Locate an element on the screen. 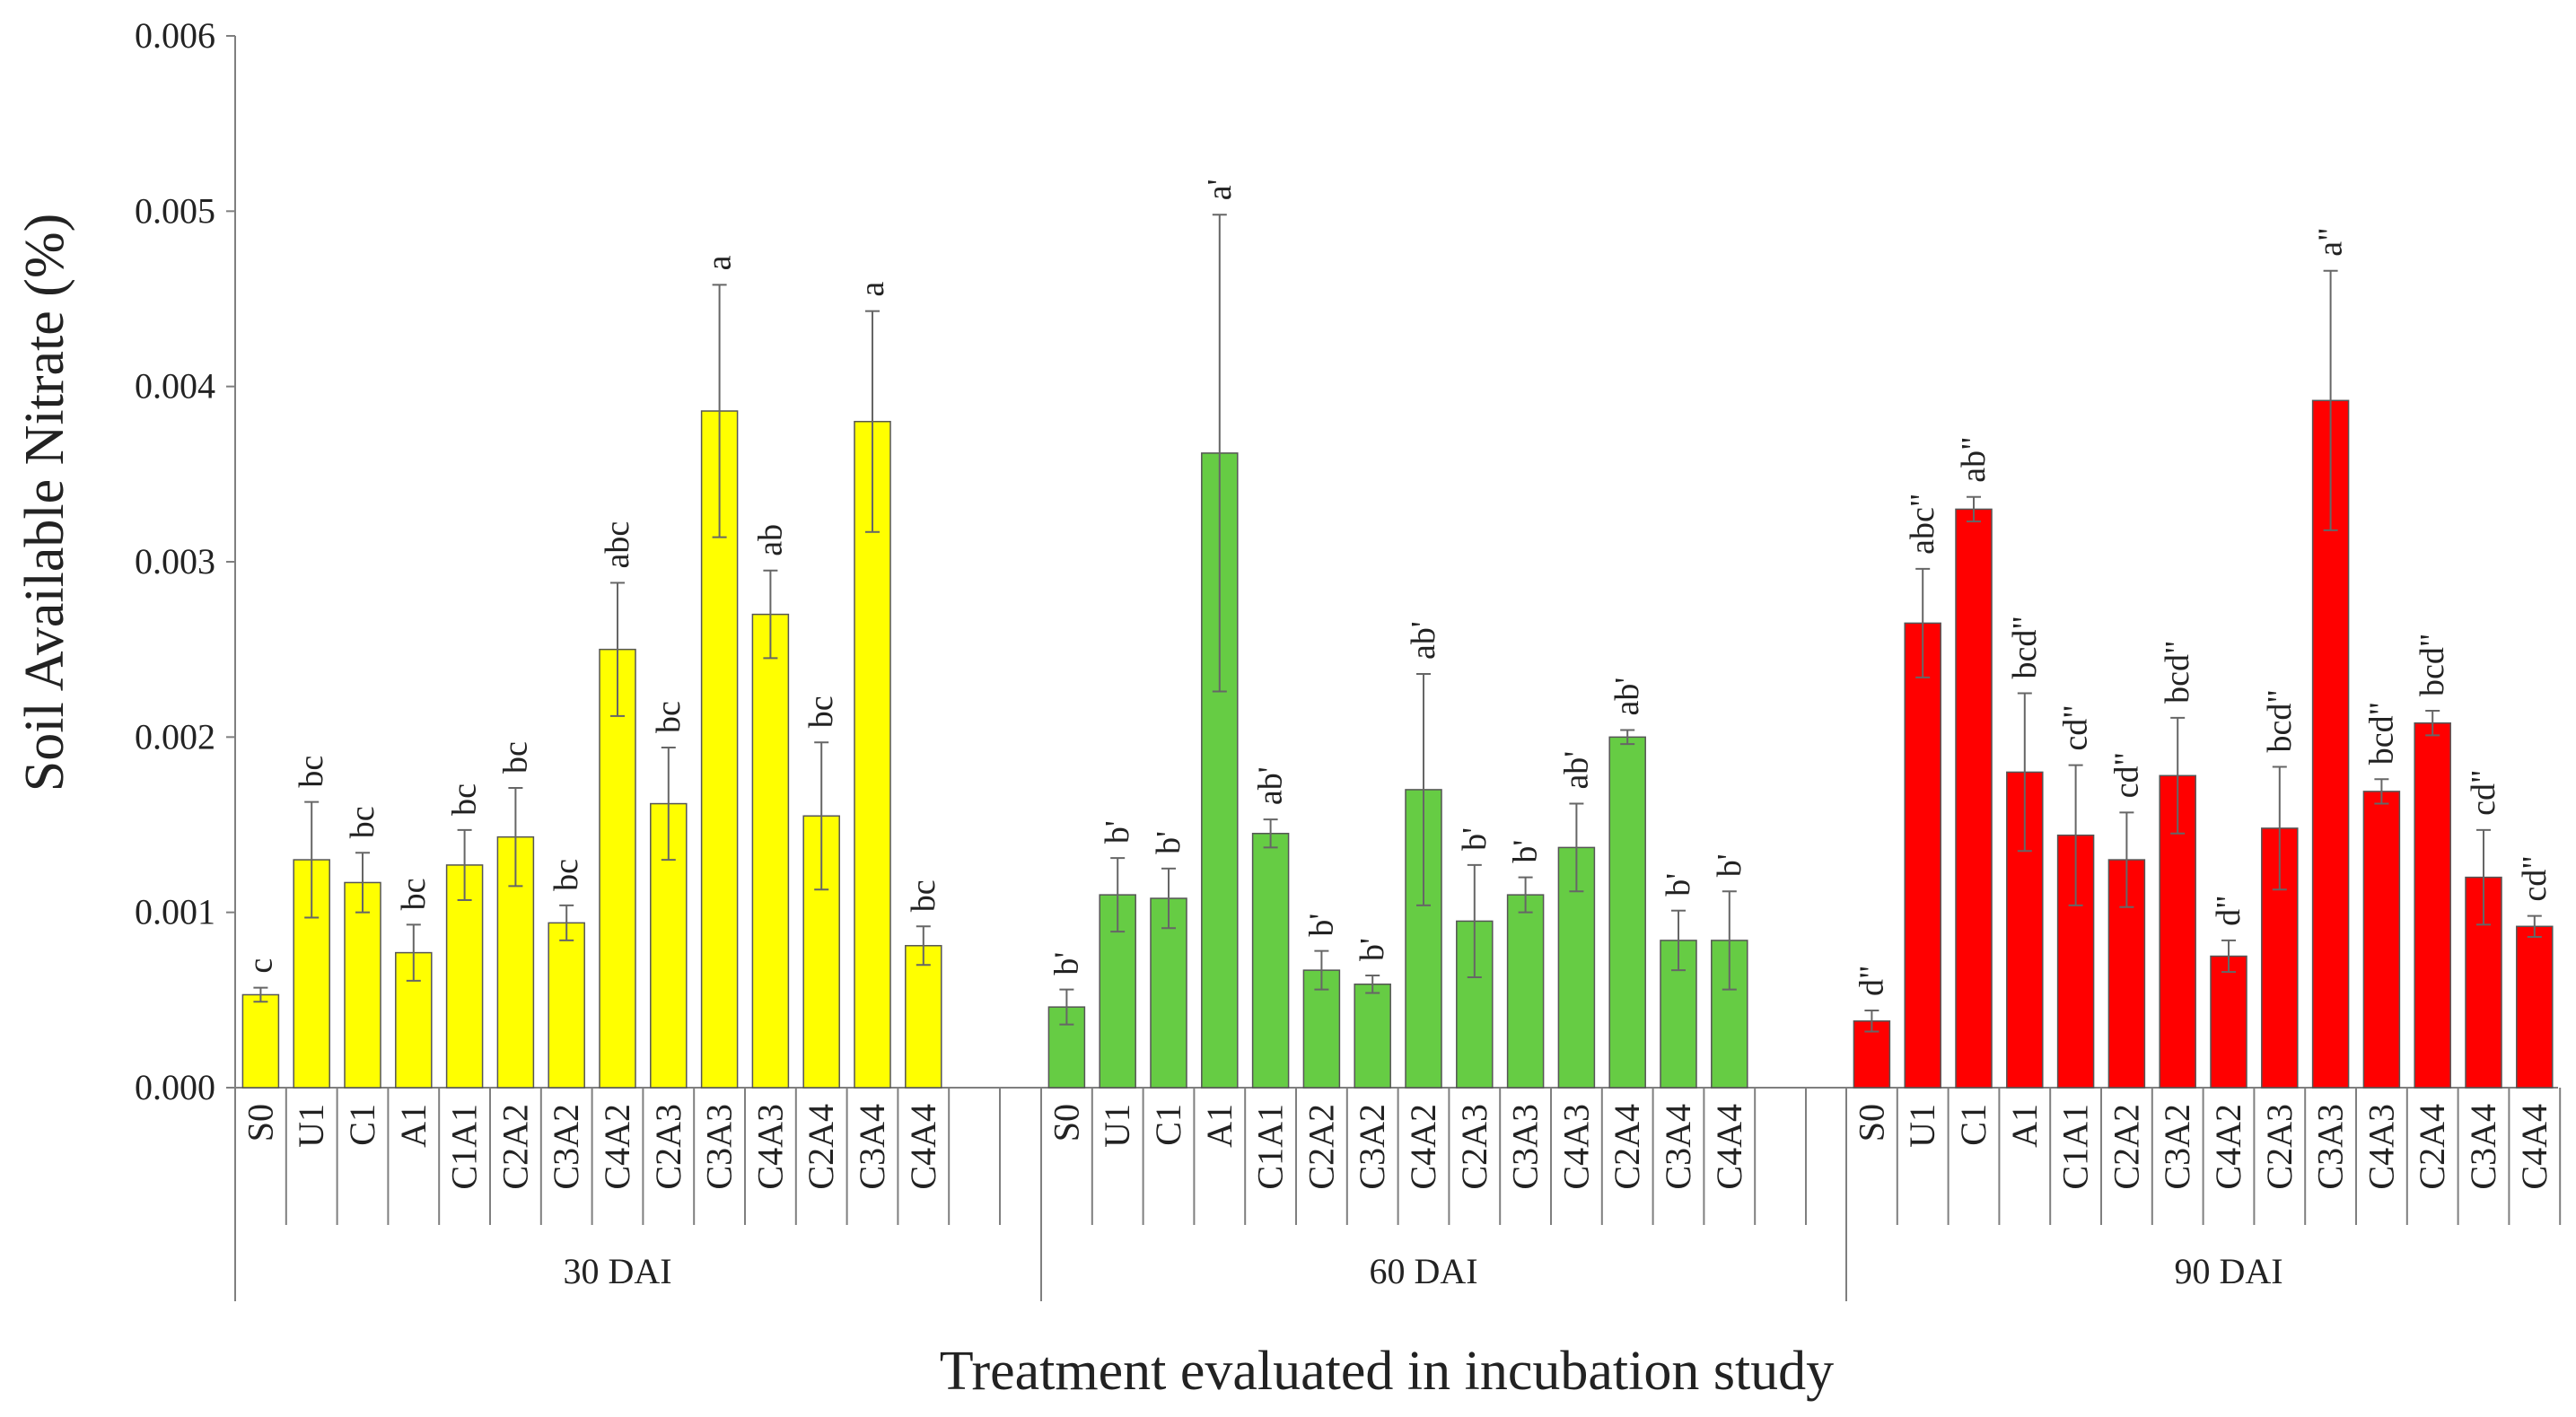 This screenshot has width=2576, height=1417. y-tick-label: 0.001 is located at coordinates (175, 912).